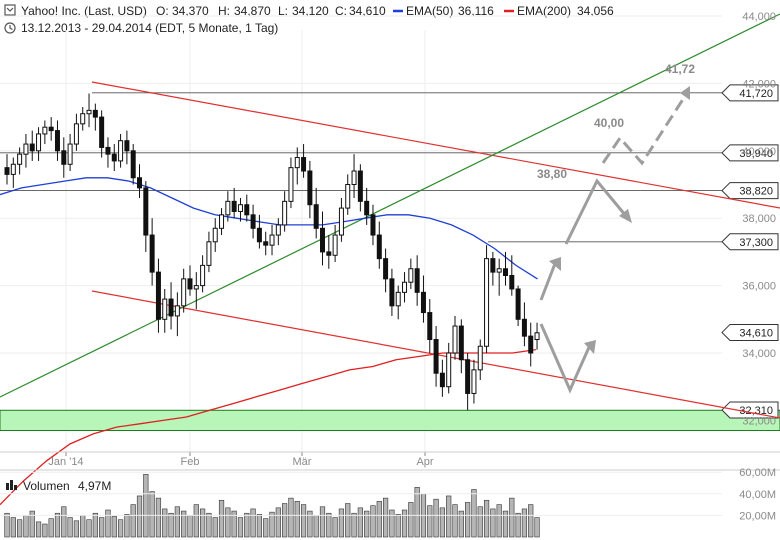  I want to click on forecast-path-dashed, so click(645, 129).